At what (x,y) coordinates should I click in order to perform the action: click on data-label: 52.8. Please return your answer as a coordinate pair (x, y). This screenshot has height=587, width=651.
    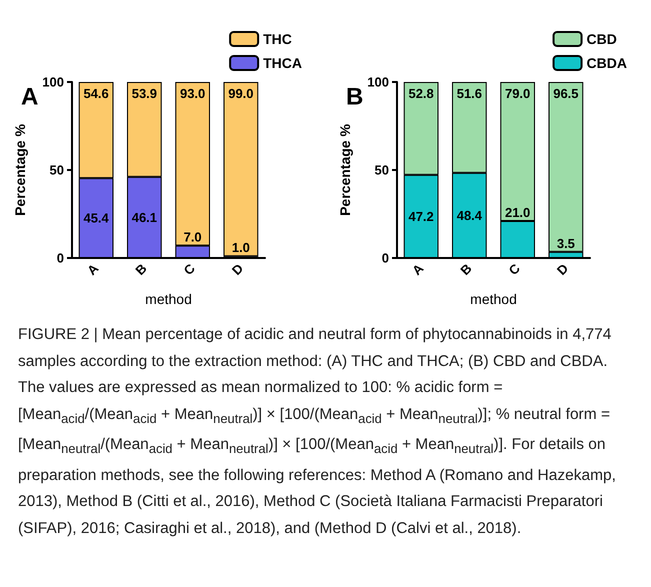
    Looking at the image, I should click on (421, 93).